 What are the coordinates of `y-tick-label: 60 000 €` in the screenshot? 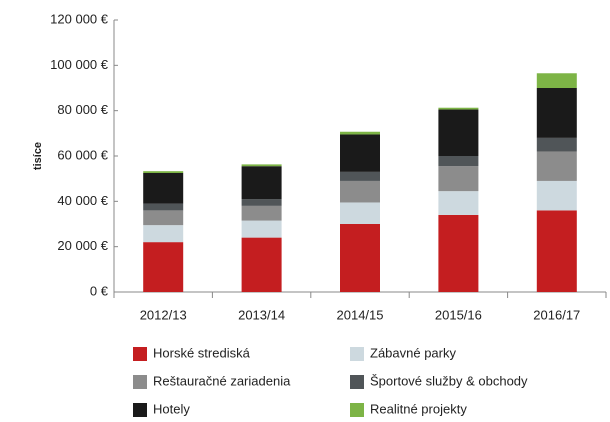 It's located at (82, 154).